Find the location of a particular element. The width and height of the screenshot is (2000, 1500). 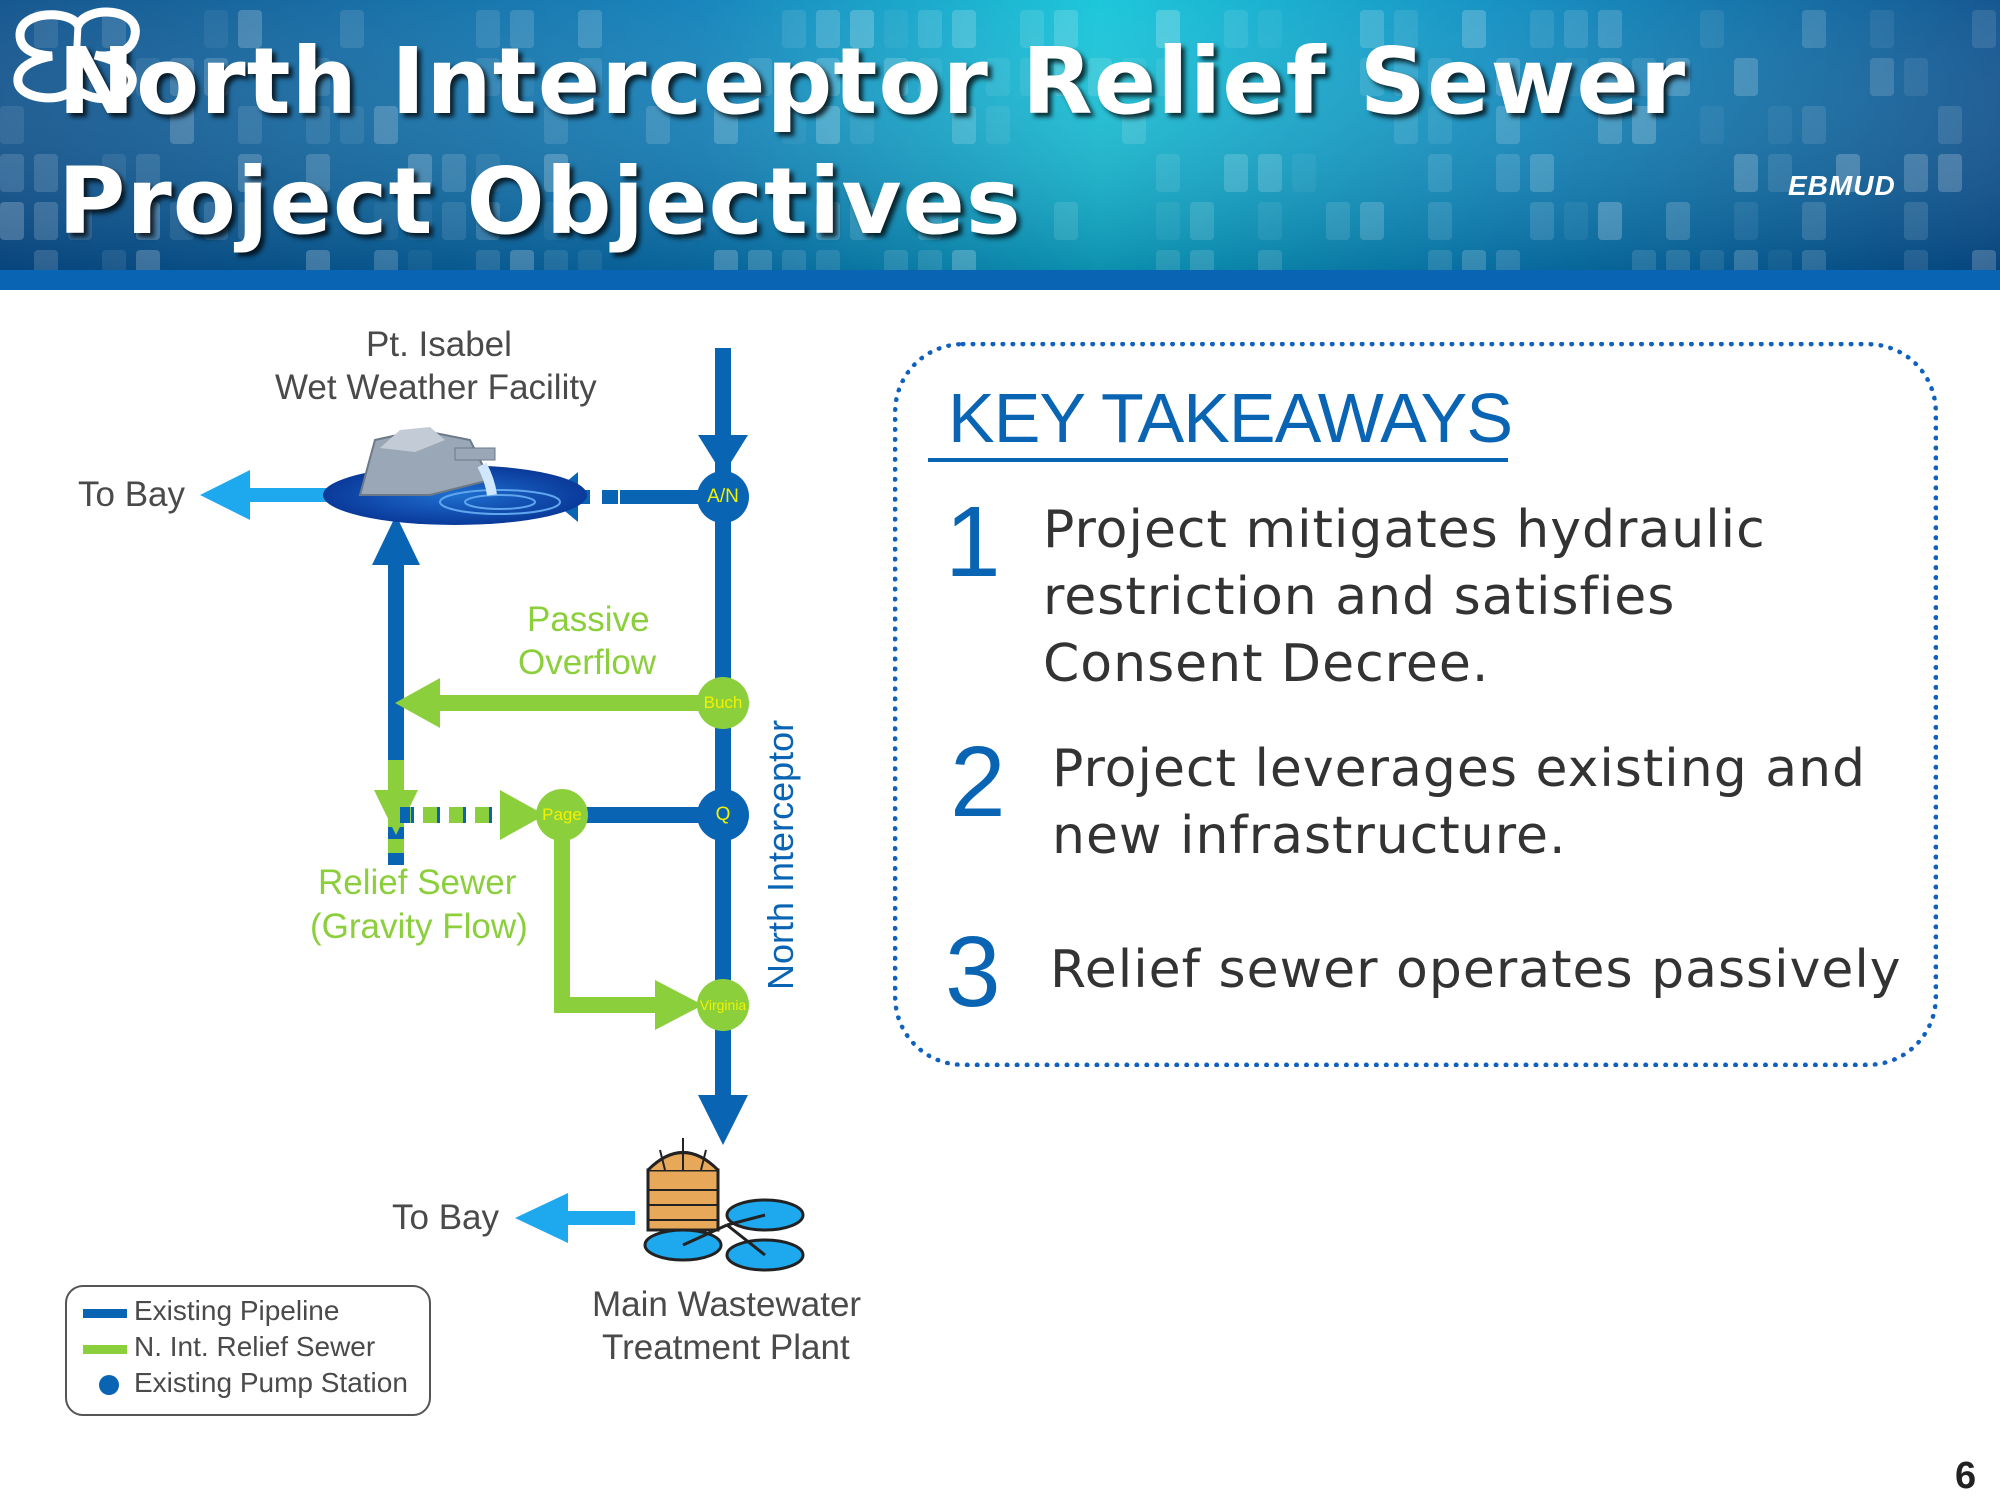

node-an-label: A/N is located at coordinates (723, 496).